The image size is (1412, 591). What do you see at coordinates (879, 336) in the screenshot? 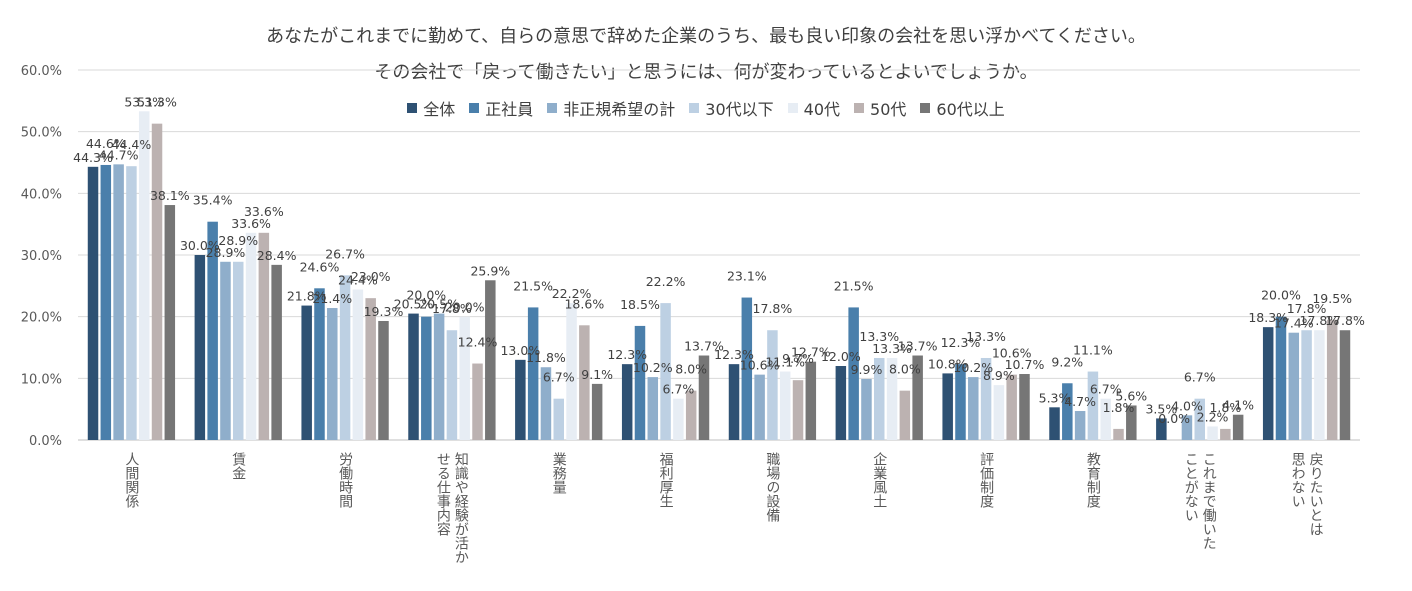
I see `data-label: 13.3%` at bounding box center [879, 336].